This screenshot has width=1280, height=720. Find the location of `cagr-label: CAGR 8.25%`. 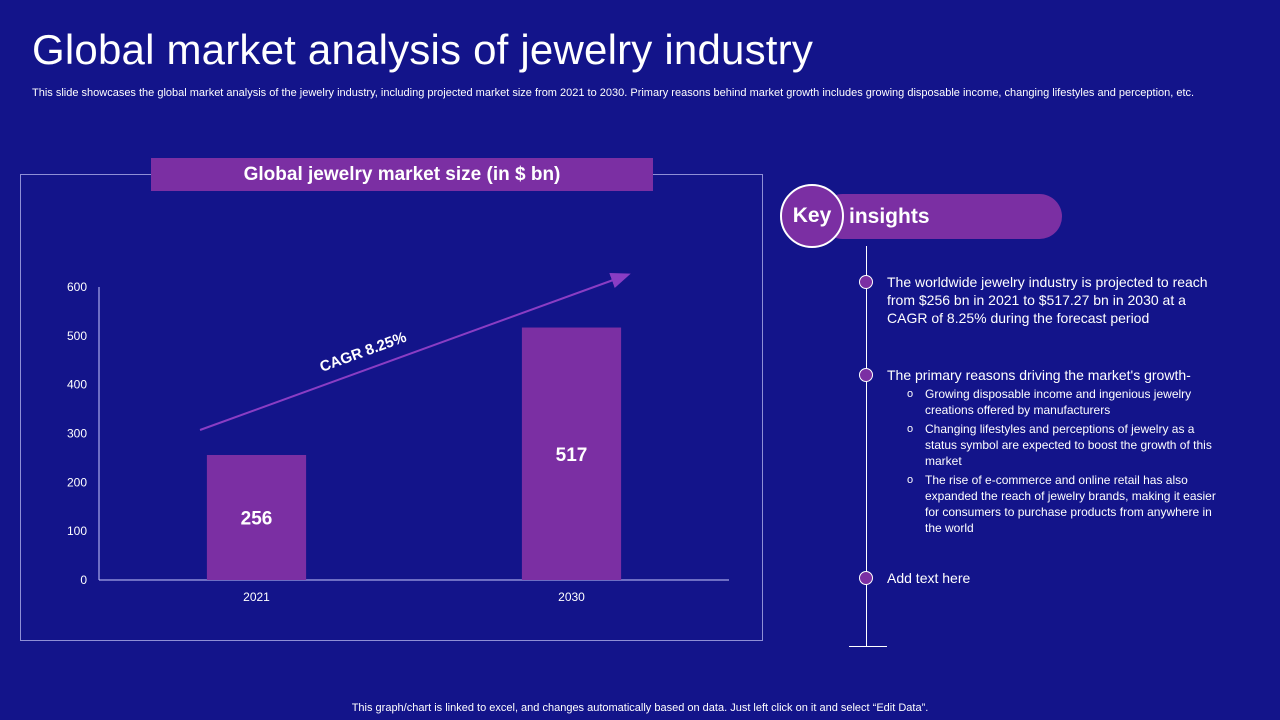

cagr-label: CAGR 8.25% is located at coordinates (363, 352).